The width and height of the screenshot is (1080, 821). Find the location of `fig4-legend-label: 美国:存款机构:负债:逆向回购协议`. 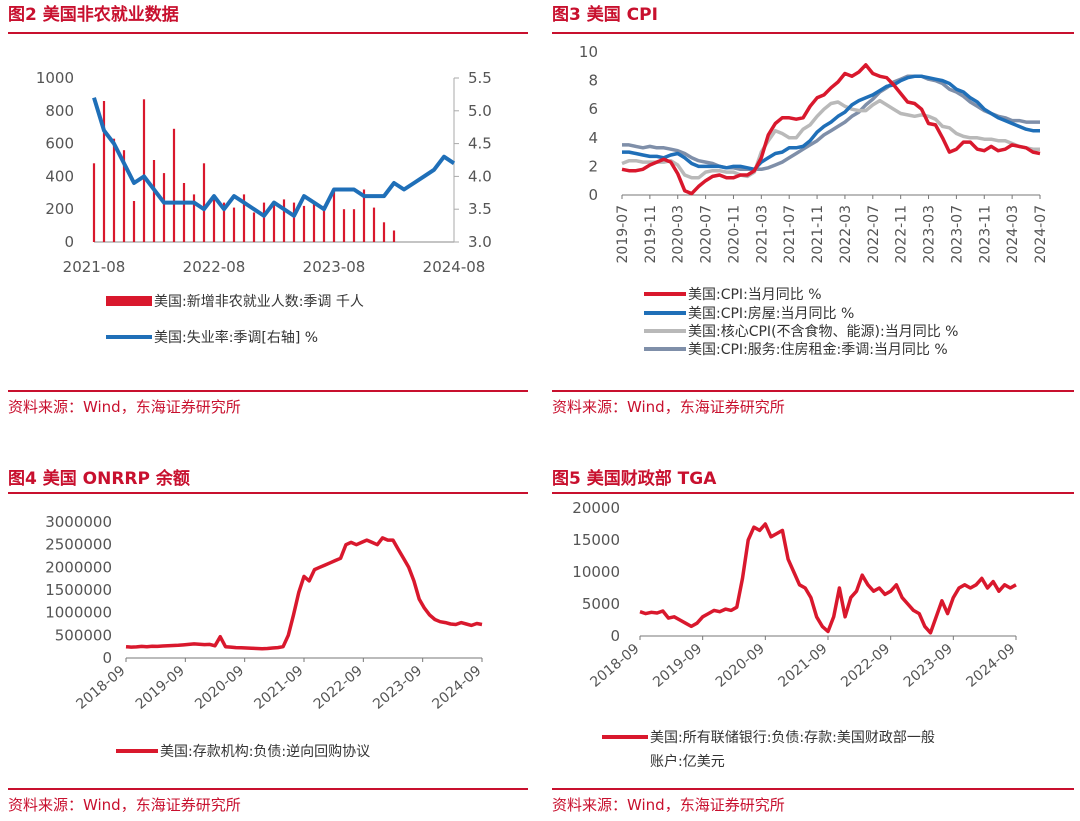

fig4-legend-label: 美国:存款机构:负债:逆向回购协议 is located at coordinates (265, 752).